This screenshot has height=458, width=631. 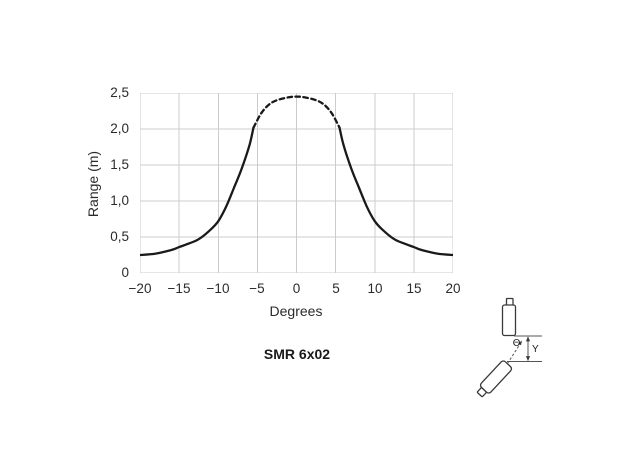 What do you see at coordinates (520, 343) in the screenshot?
I see `arrow-diagonal-icon` at bounding box center [520, 343].